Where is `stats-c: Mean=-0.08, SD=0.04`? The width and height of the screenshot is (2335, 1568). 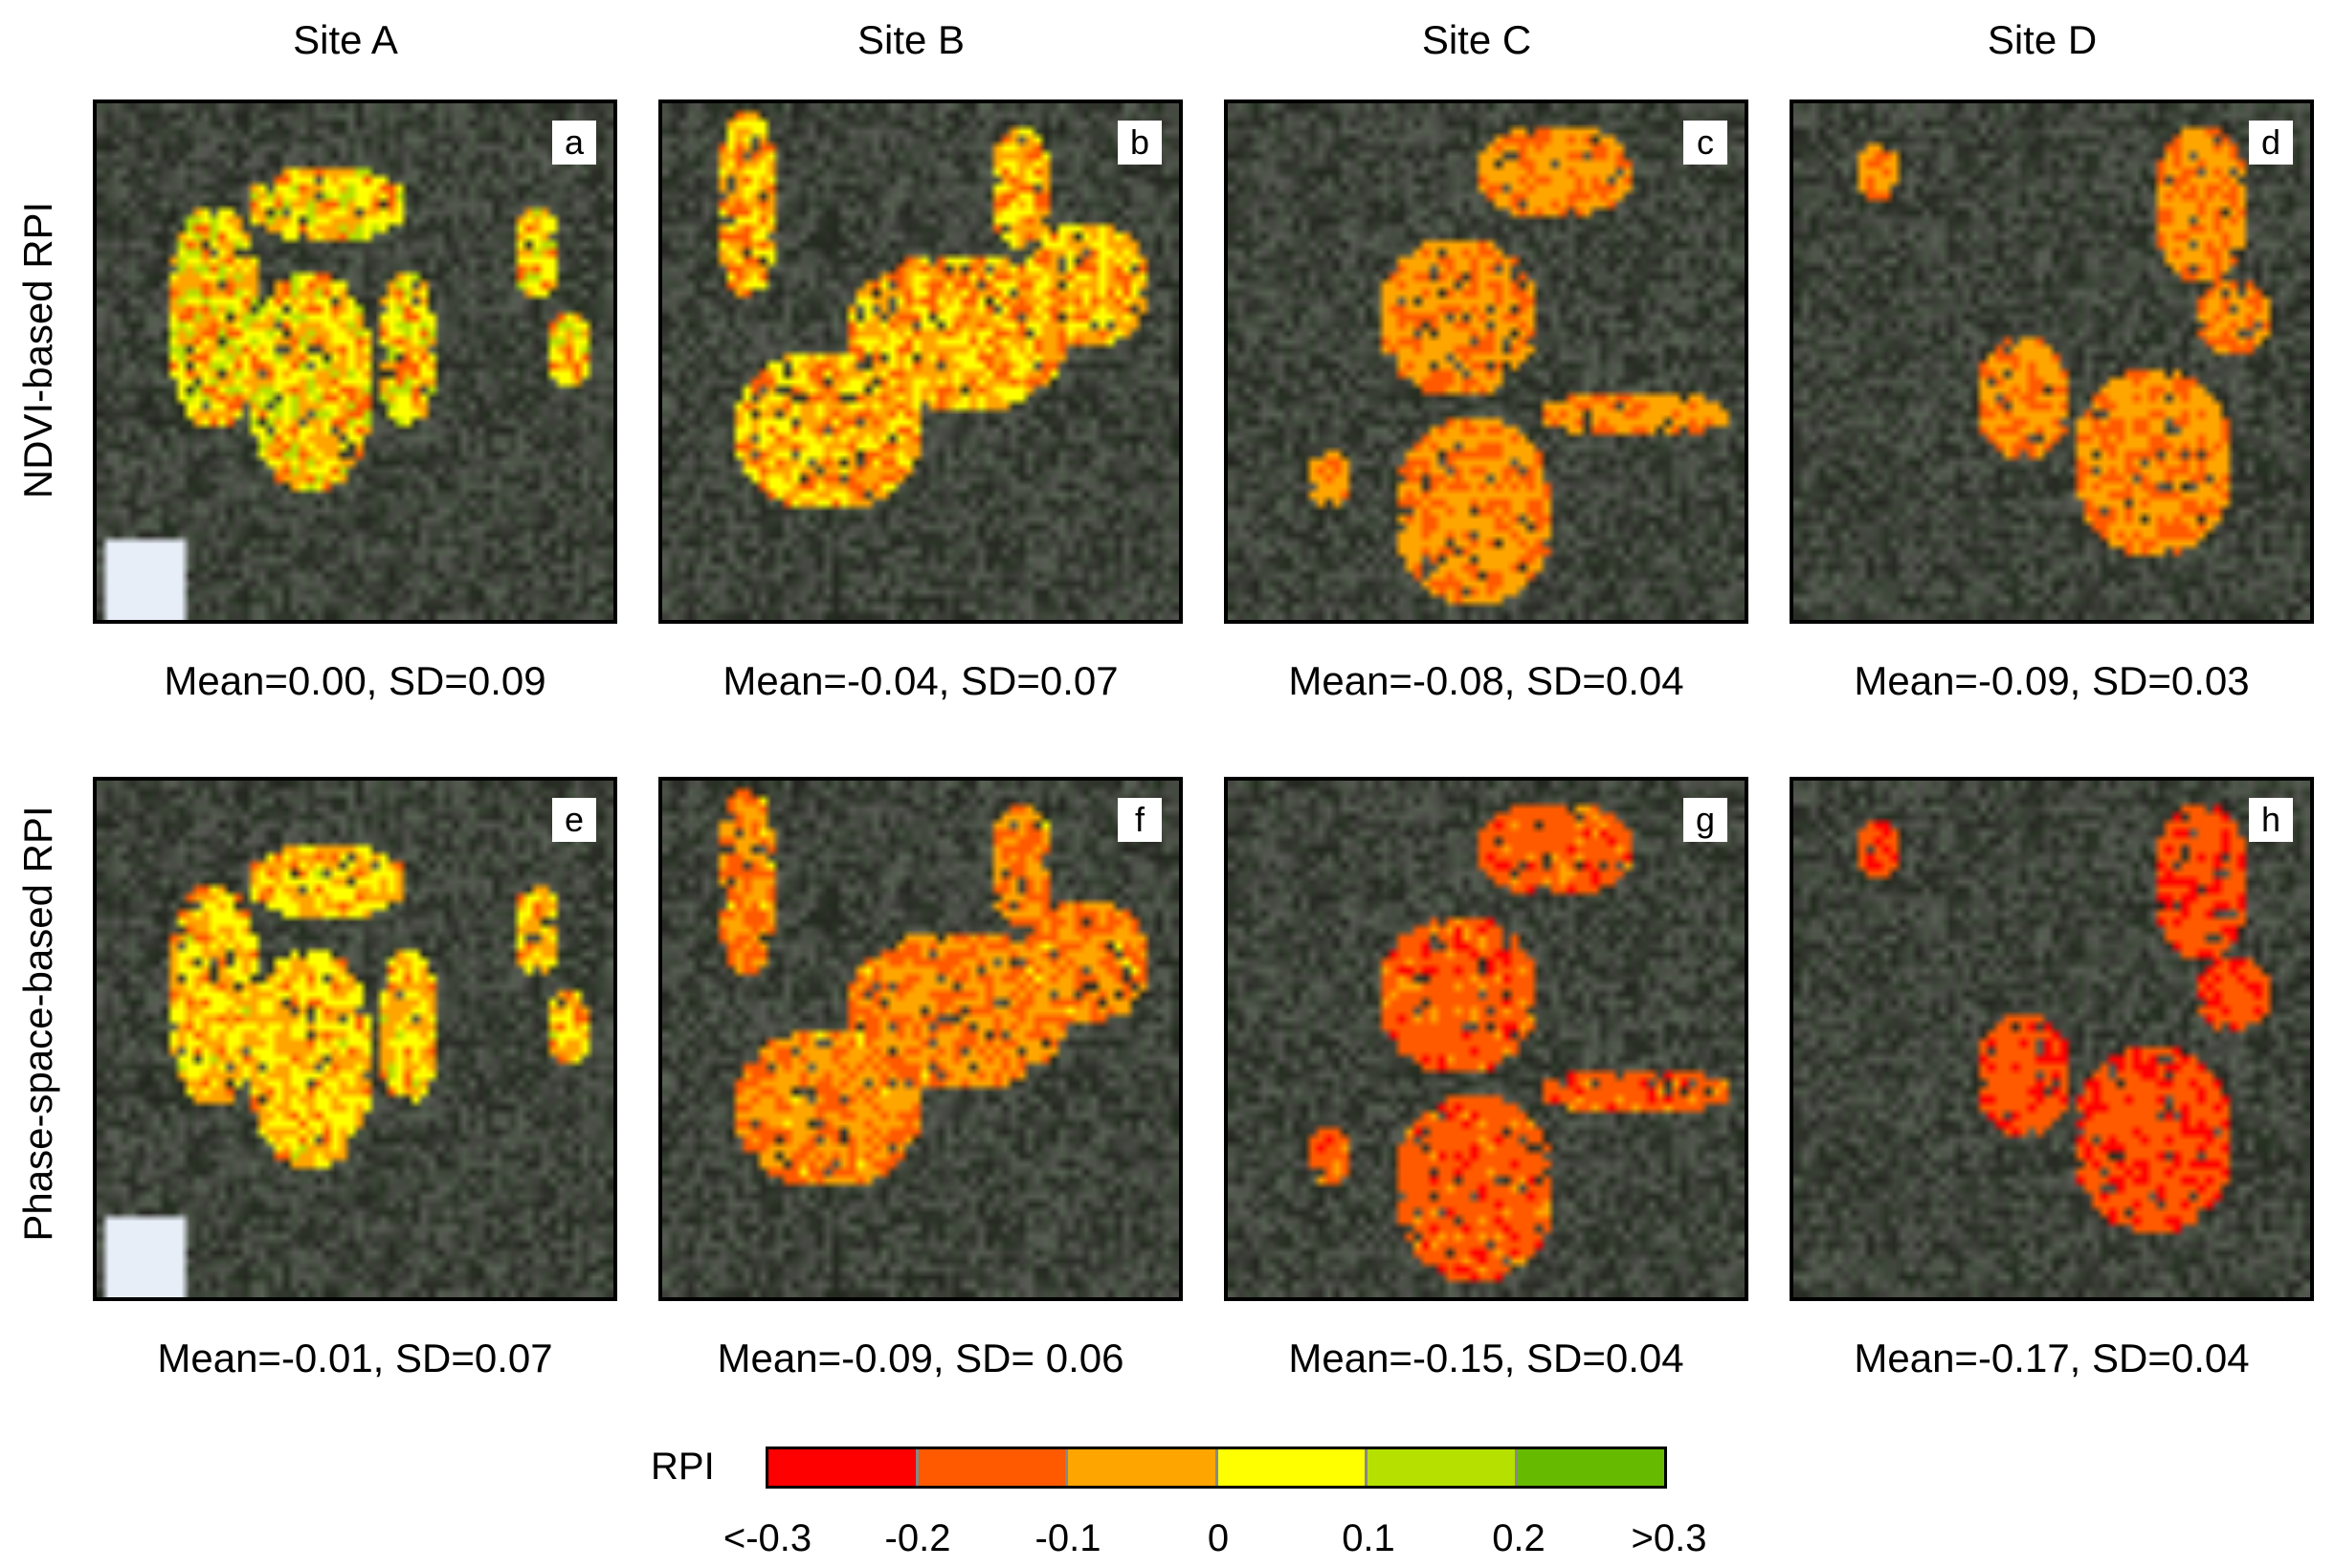 stats-c: Mean=-0.08, SD=0.04 is located at coordinates (1486, 680).